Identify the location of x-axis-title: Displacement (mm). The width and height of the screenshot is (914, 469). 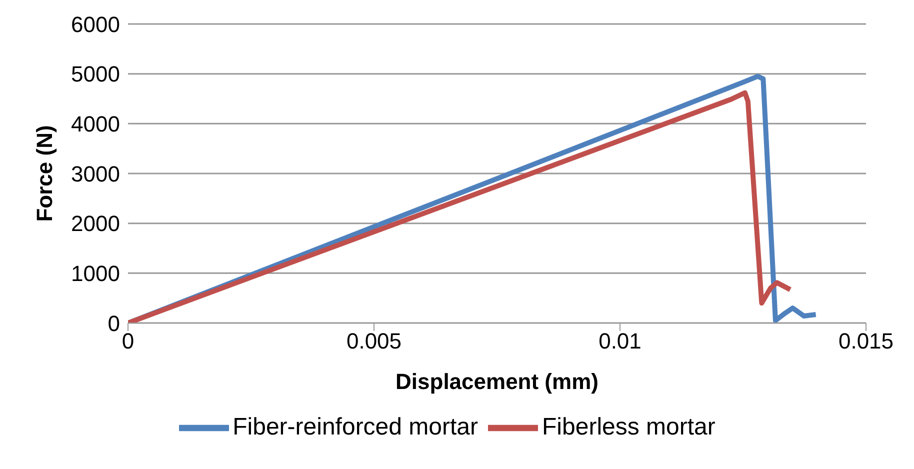
(497, 381).